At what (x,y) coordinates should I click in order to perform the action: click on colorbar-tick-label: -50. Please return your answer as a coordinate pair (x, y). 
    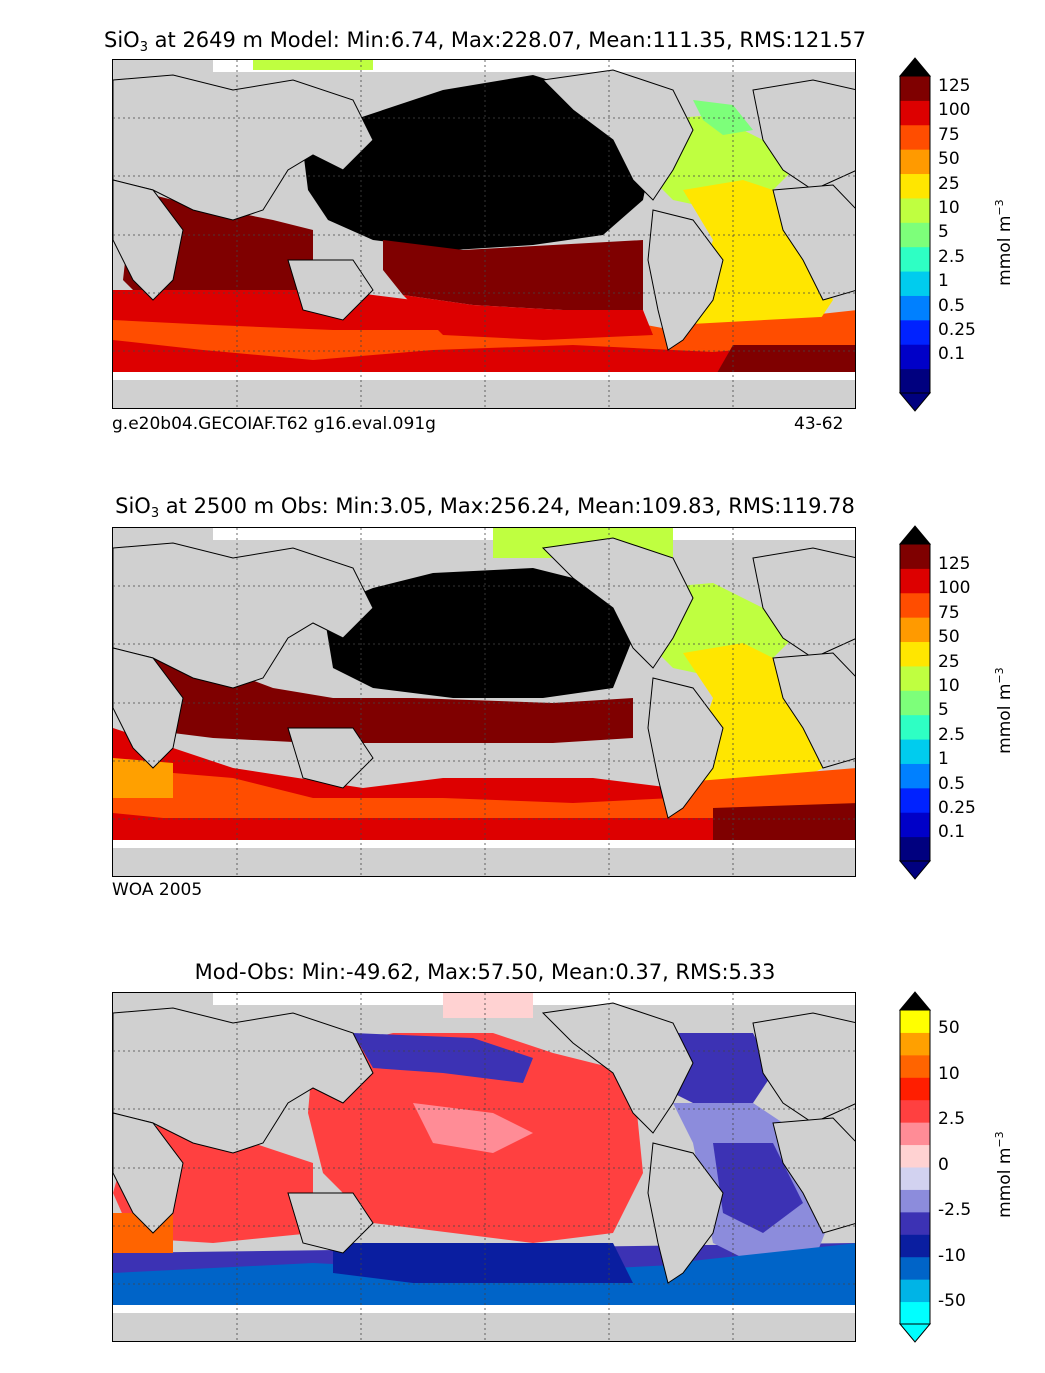
    Looking at the image, I should click on (952, 1301).